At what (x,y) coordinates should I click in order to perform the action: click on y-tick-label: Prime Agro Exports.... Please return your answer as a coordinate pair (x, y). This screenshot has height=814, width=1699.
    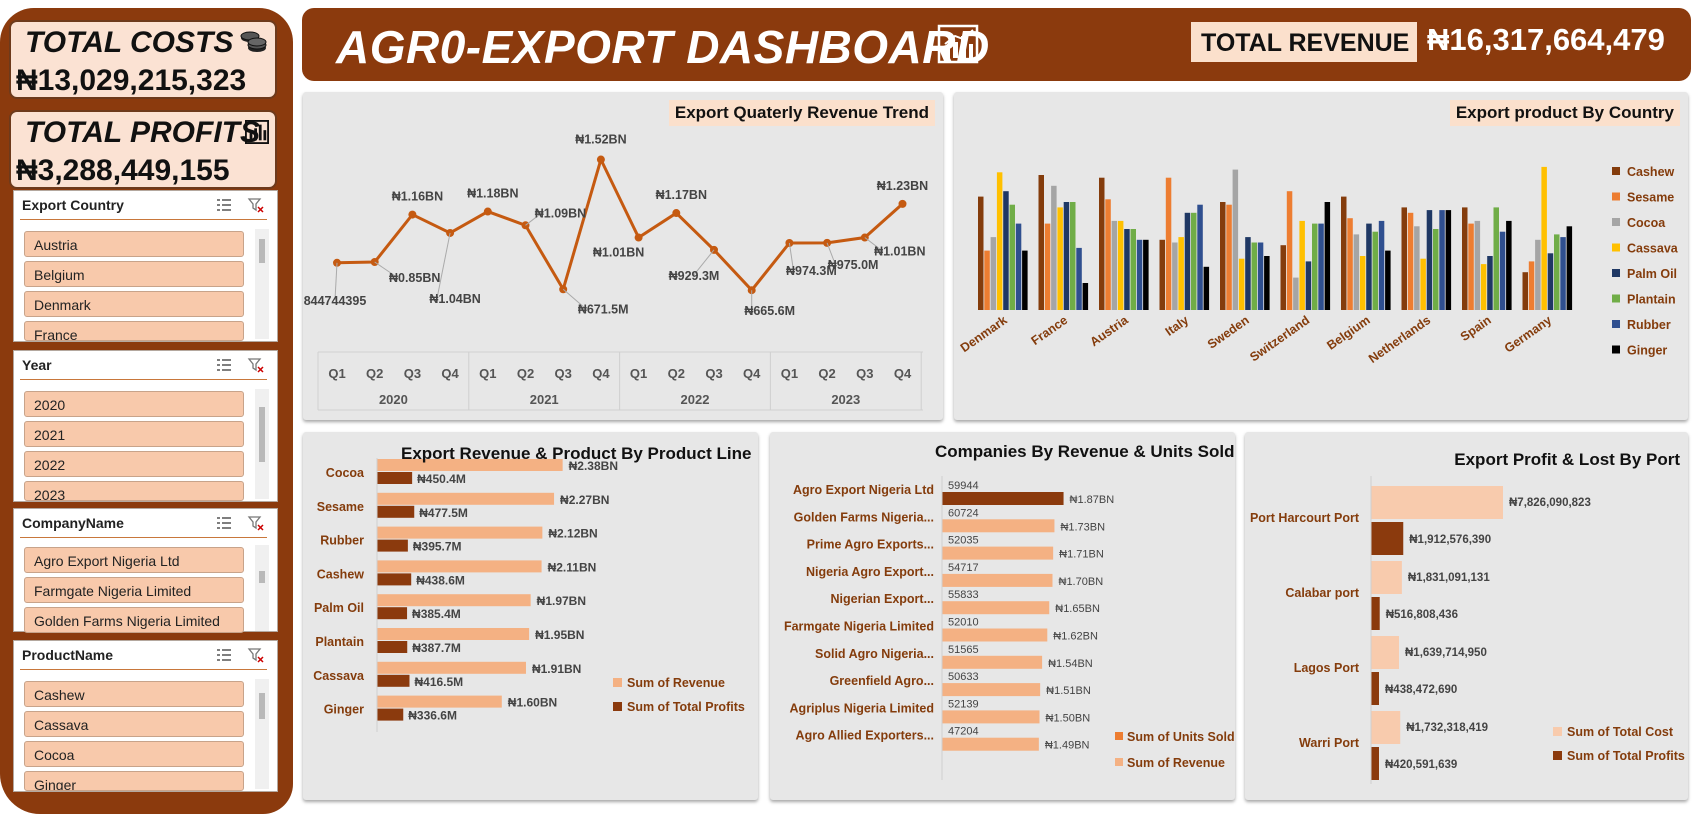
    Looking at the image, I should click on (870, 545).